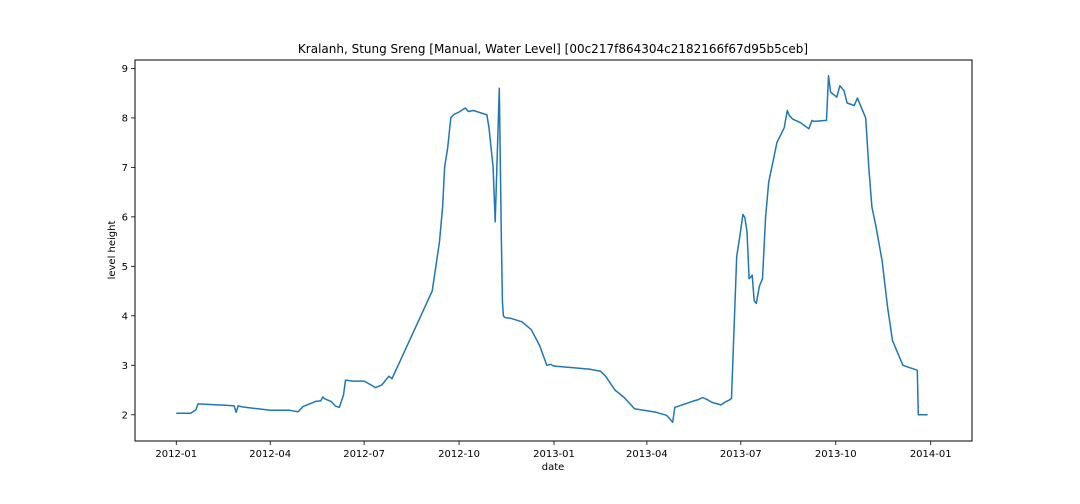 This screenshot has height=504, width=1080. Describe the element at coordinates (125, 366) in the screenshot. I see `y-tick-label: 3` at that location.